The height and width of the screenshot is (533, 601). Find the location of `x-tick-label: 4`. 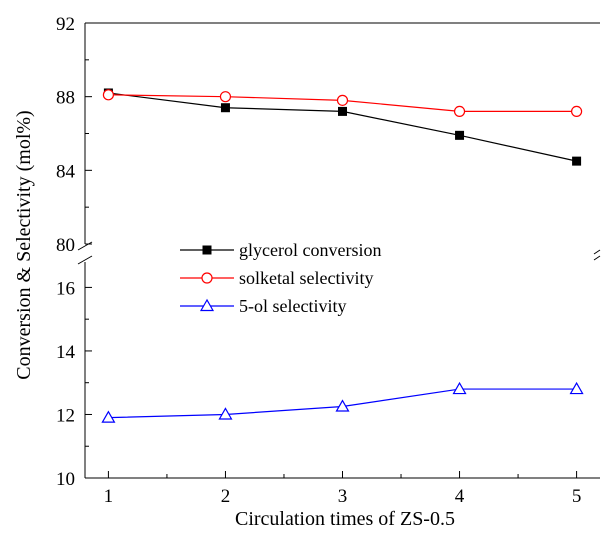

x-tick-label: 4 is located at coordinates (460, 496).